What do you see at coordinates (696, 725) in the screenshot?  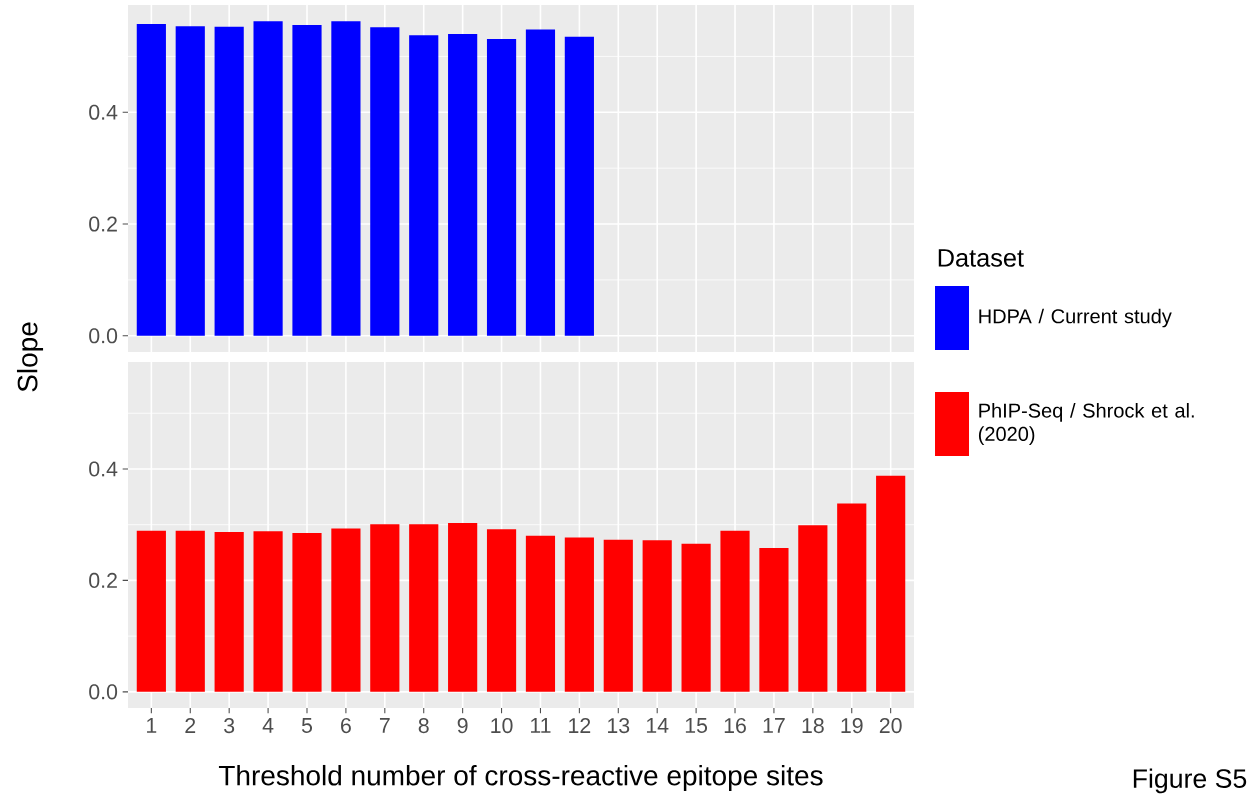 I see `x-tick-label: 15` at bounding box center [696, 725].